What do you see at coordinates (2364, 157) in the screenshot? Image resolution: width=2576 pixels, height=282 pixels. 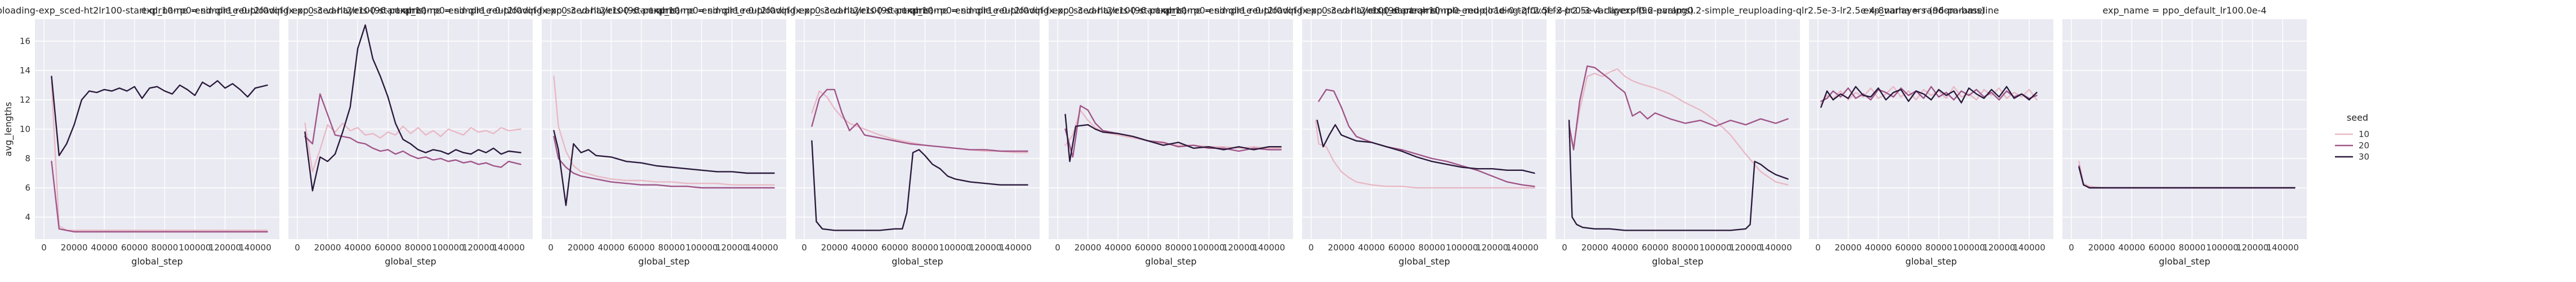 I see `legend-entry: 30` at bounding box center [2364, 157].